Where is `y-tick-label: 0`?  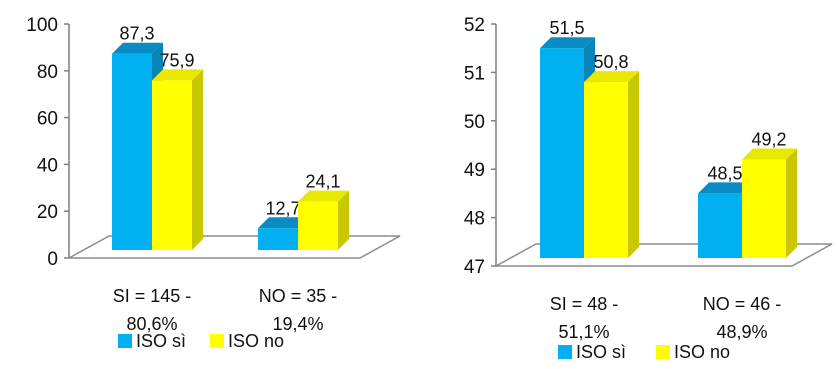 y-tick-label: 0 is located at coordinates (52, 259).